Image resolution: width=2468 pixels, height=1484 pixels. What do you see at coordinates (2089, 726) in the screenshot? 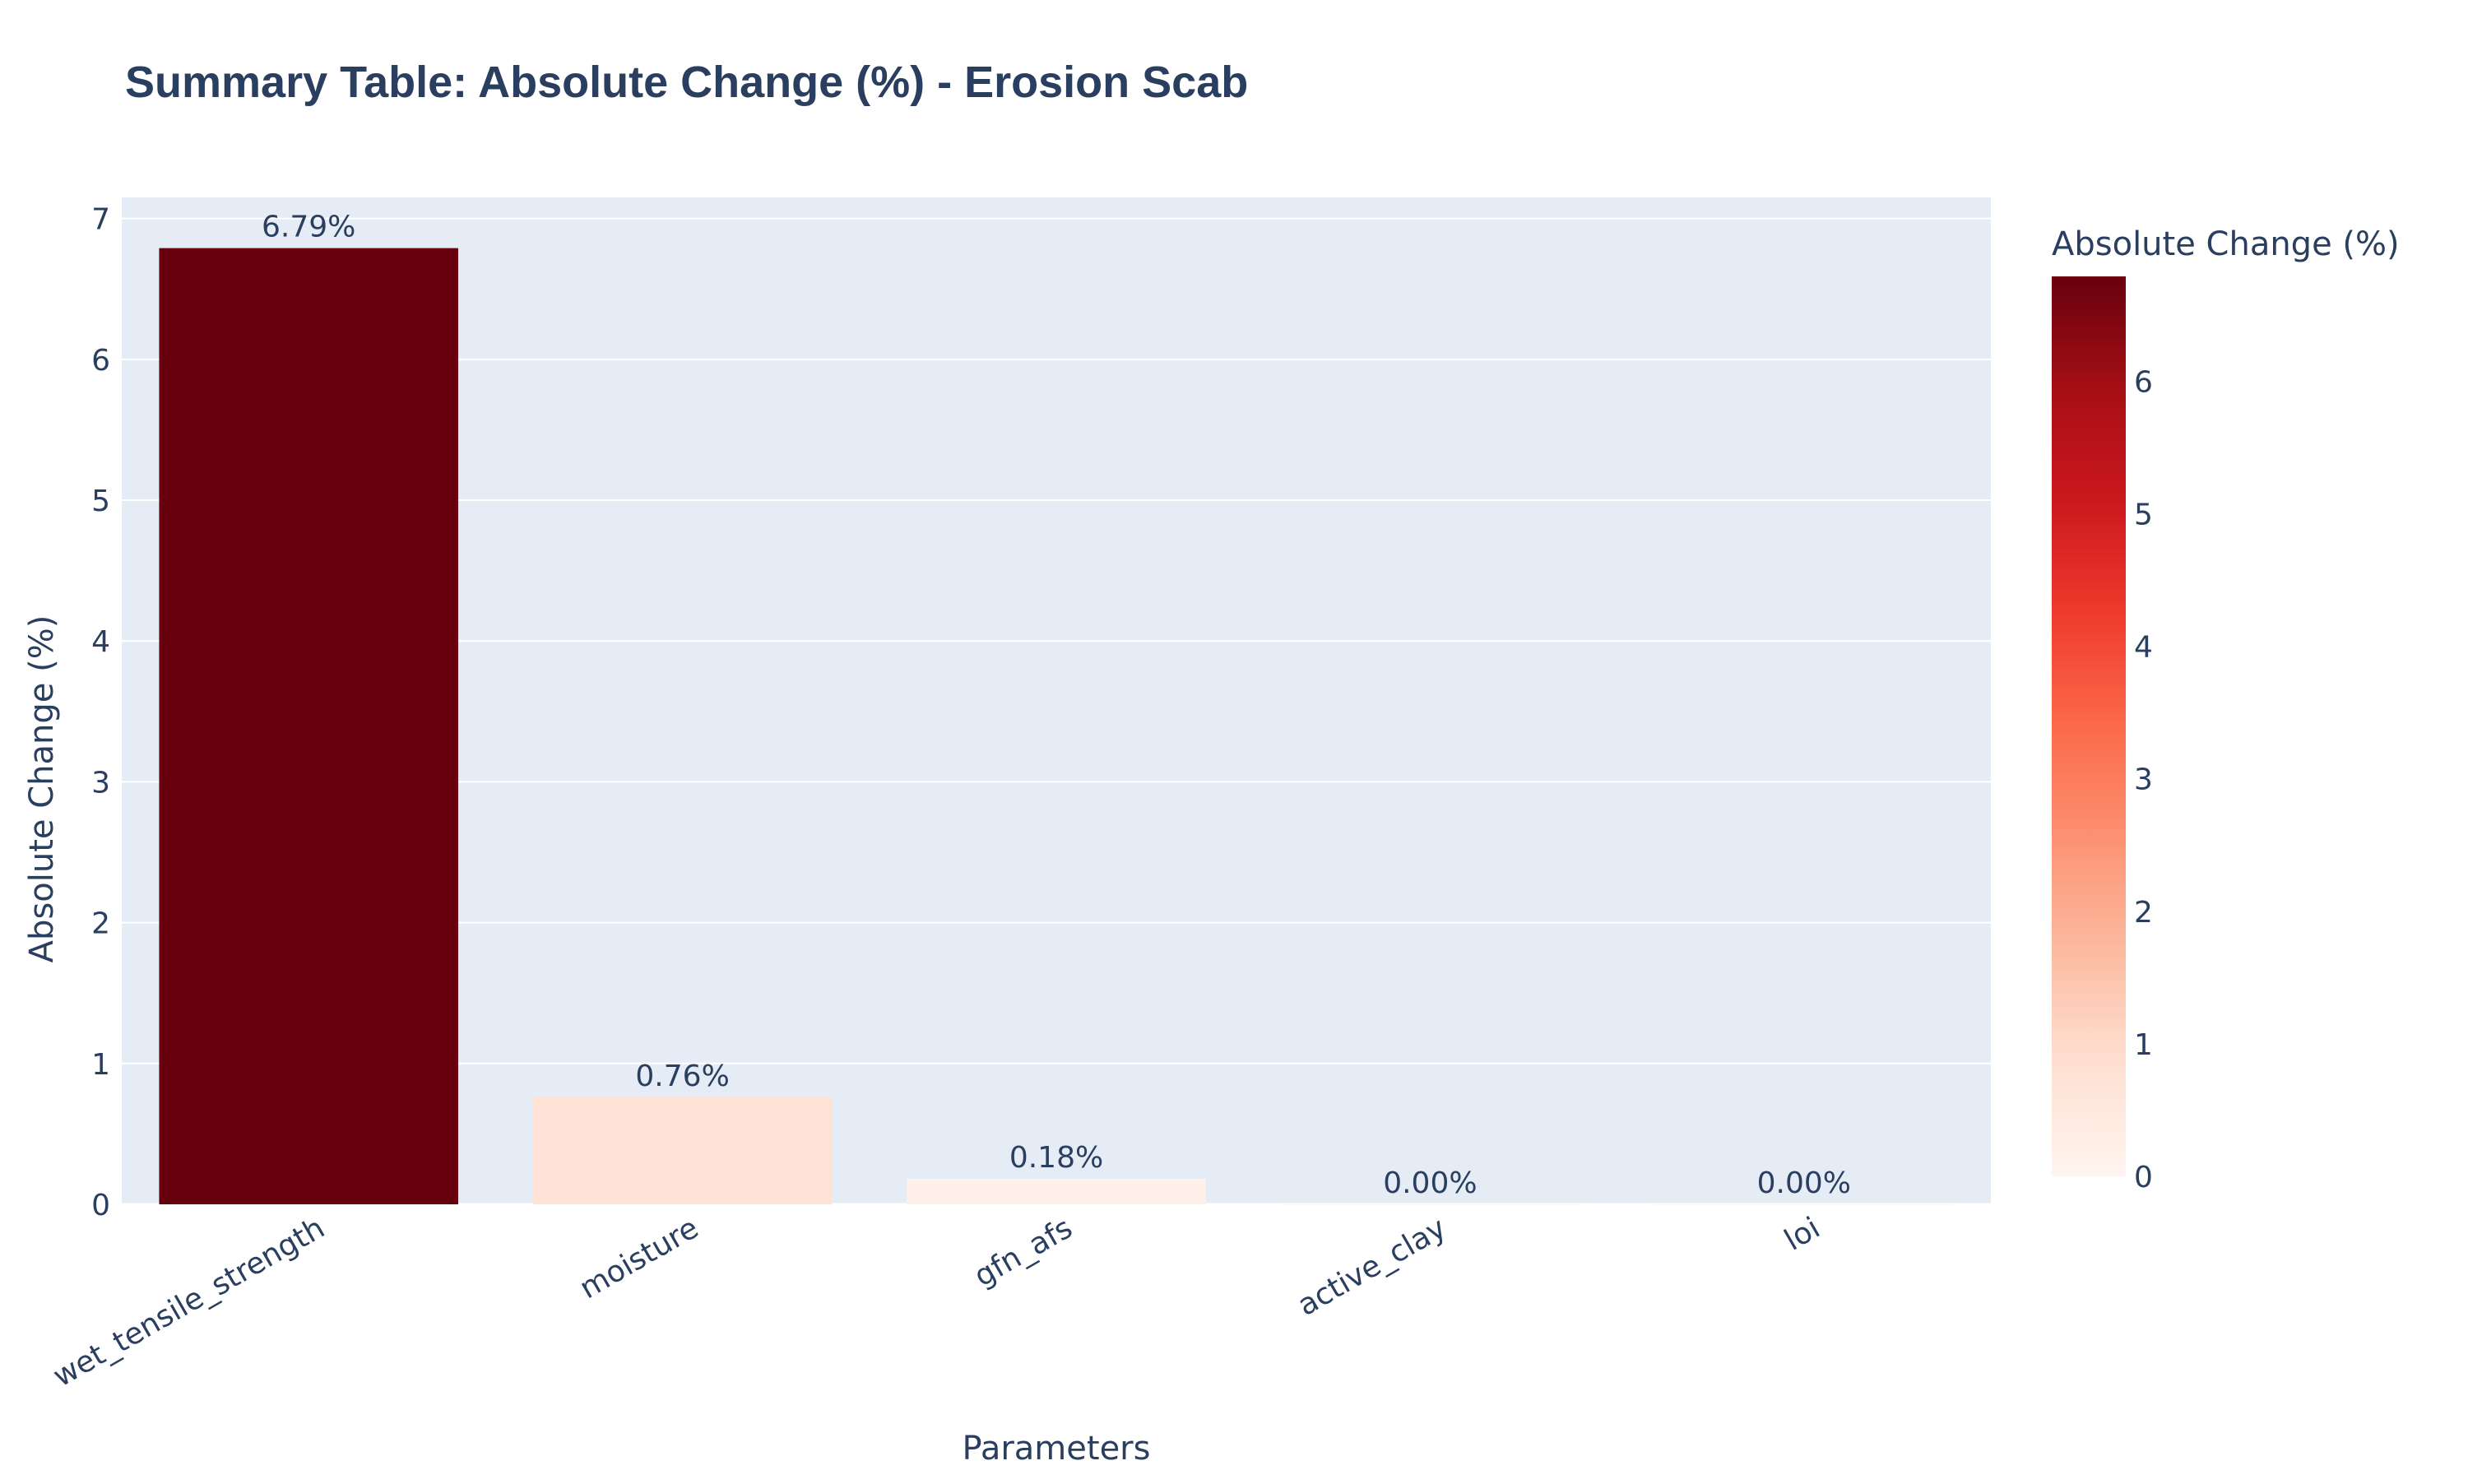
I see `colorbar-gradient` at bounding box center [2089, 726].